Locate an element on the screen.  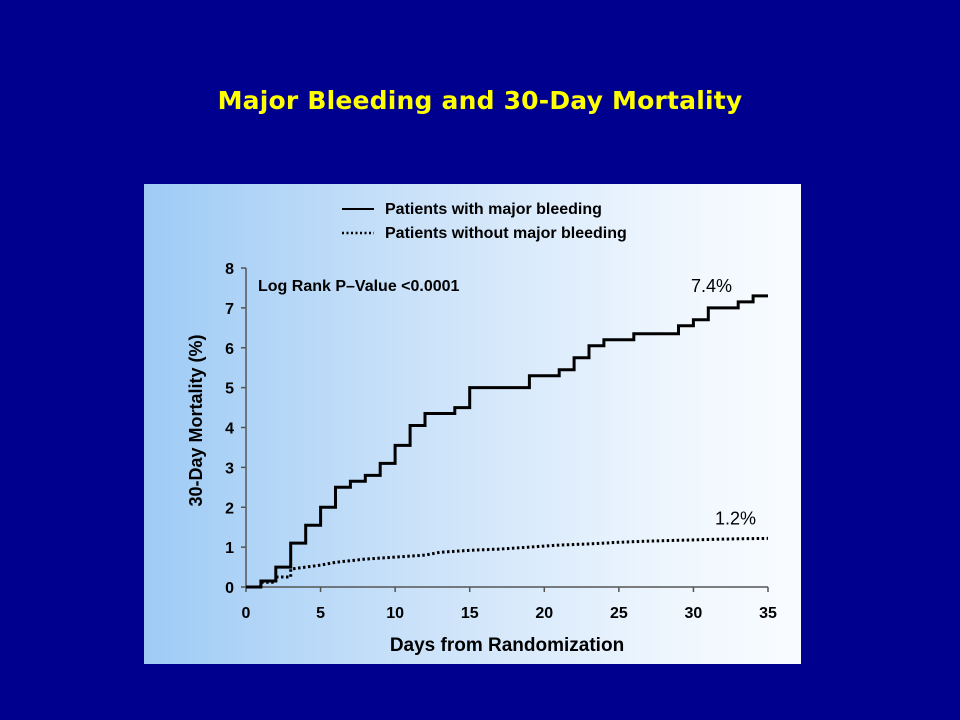
x-tick-label: 20 is located at coordinates (544, 613).